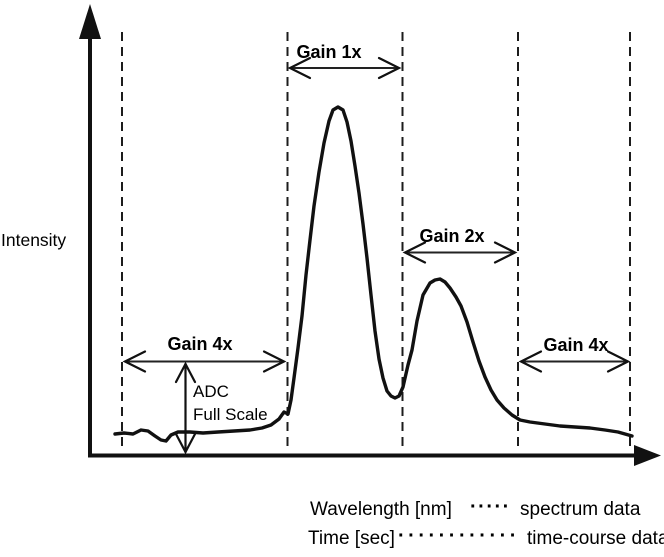  Describe the element at coordinates (451, 236) in the screenshot. I see `gain-2x-label: Gain 2x` at that location.